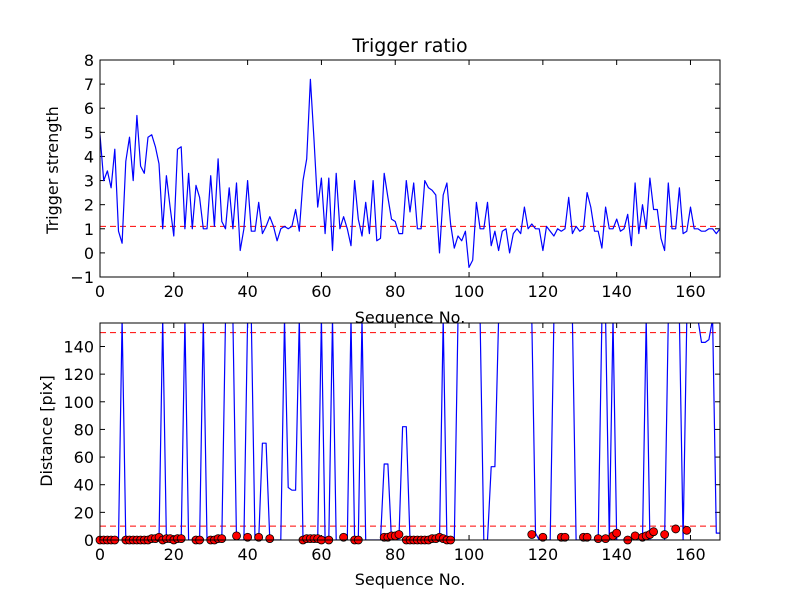 Image resolution: width=800 pixels, height=600 pixels. I want to click on top-x-tick-label: 60, so click(321, 291).